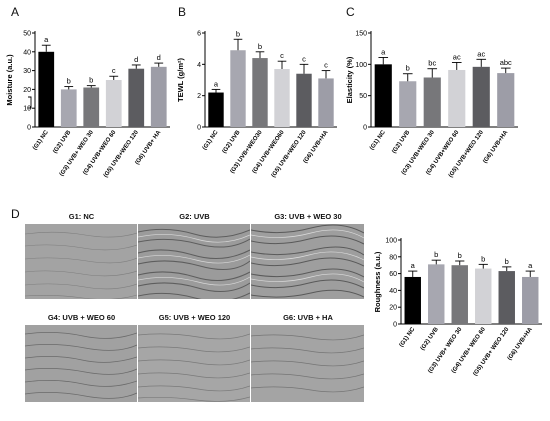  Describe the element at coordinates (199, 96) in the screenshot. I see `y-tick-label: 2` at that location.